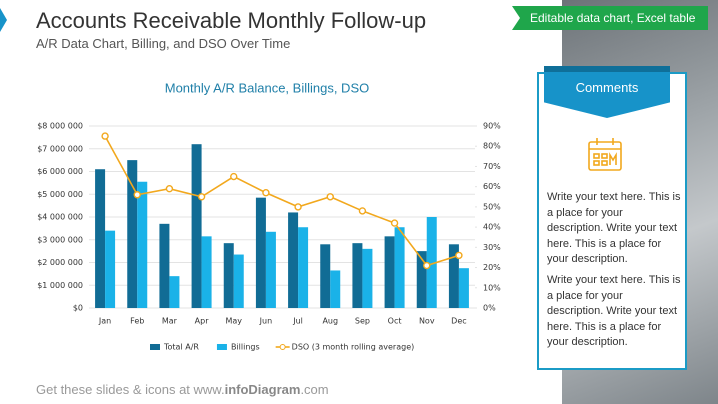  What do you see at coordinates (492, 267) in the screenshot?
I see `y2-tick-label: 20%` at bounding box center [492, 267].